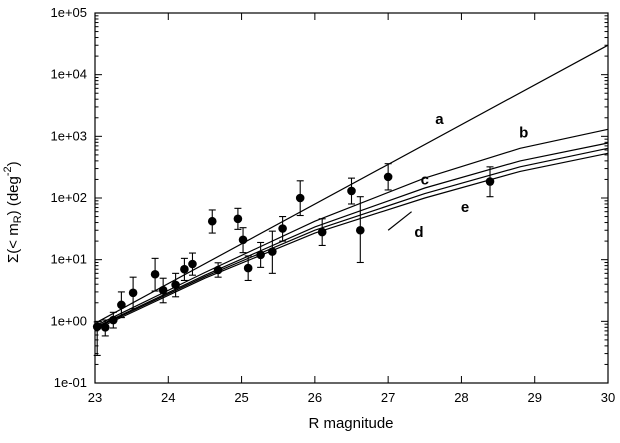 This screenshot has height=443, width=620. I want to click on y-tick-label: 1e-01, so click(70, 382).